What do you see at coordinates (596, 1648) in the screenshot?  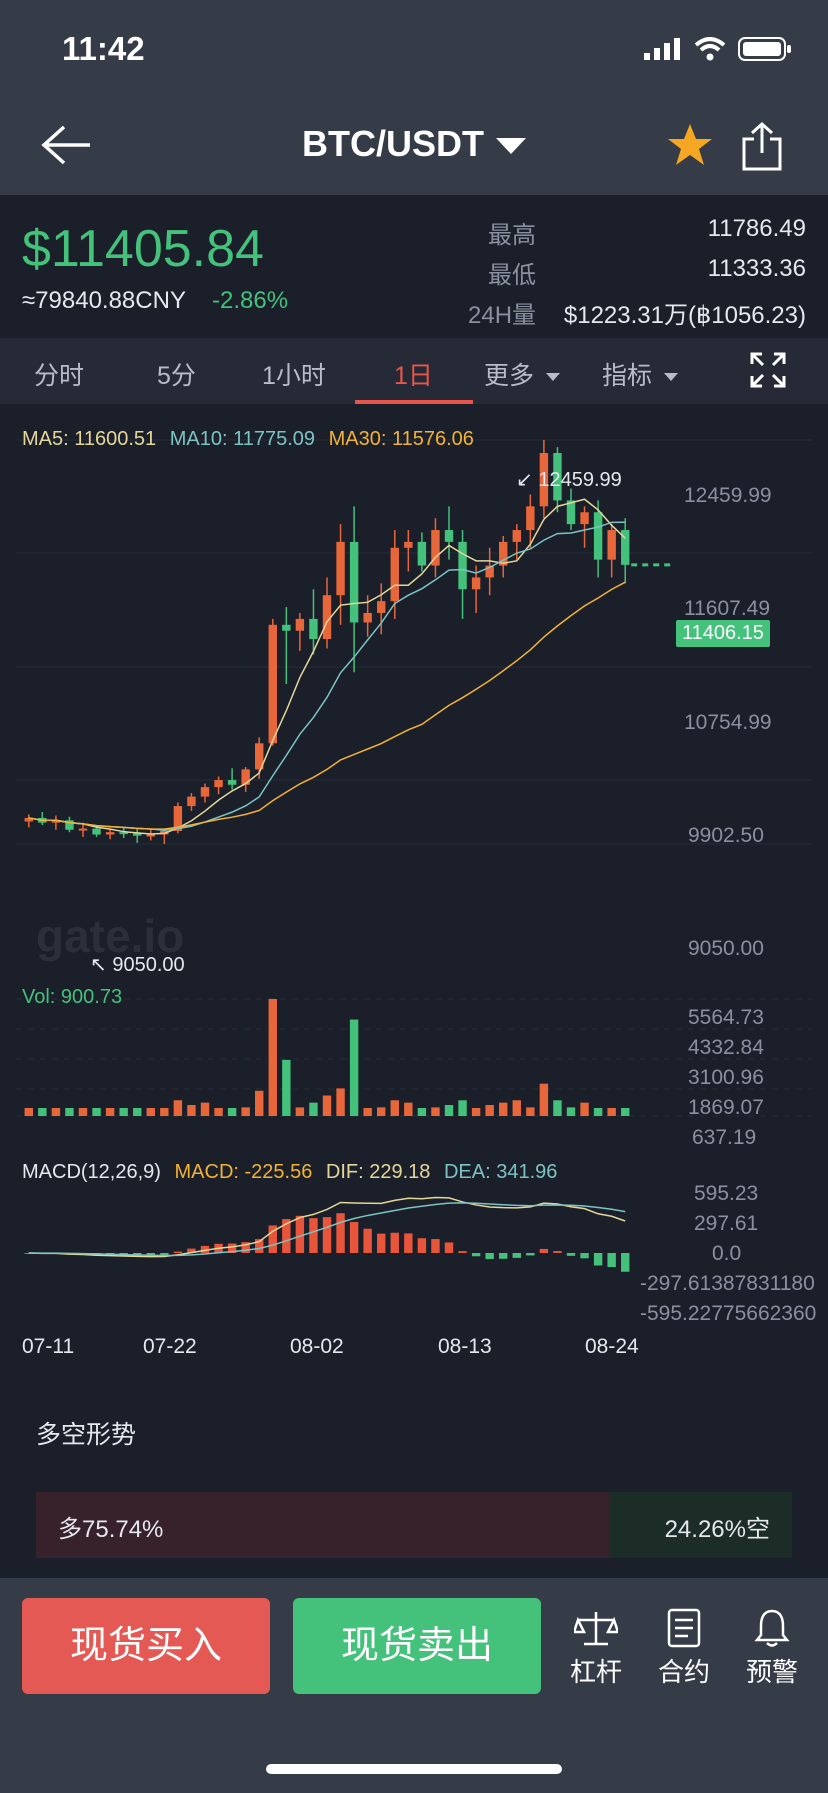 I see `leverage-button: 杠杆` at bounding box center [596, 1648].